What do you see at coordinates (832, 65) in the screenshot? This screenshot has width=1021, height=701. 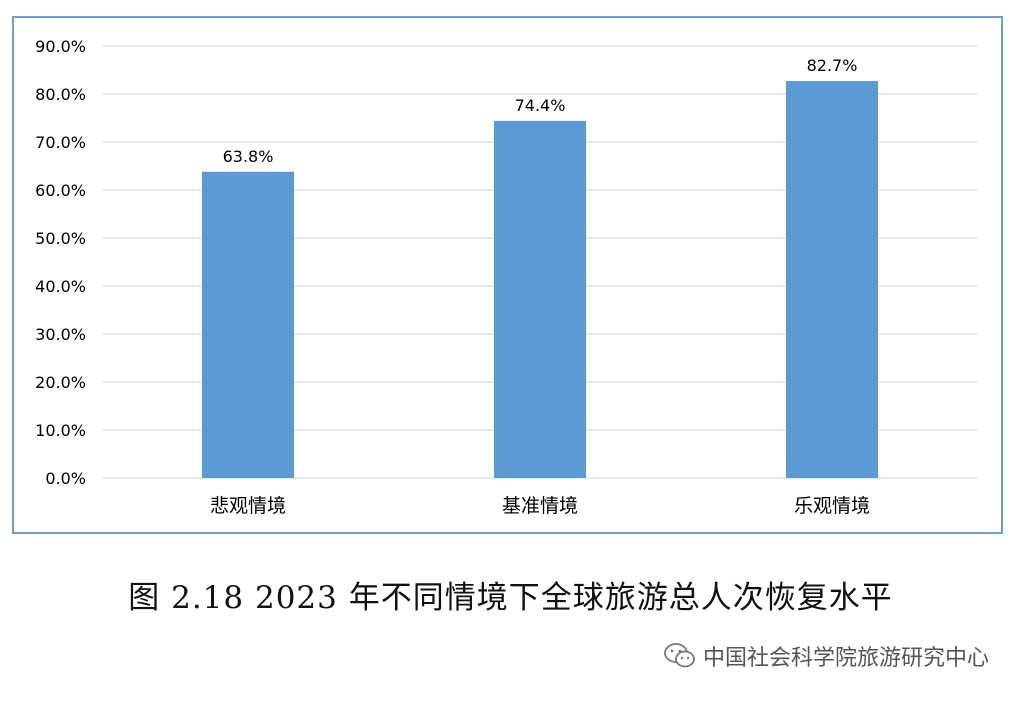 I see `data-label: 82.7%` at bounding box center [832, 65].